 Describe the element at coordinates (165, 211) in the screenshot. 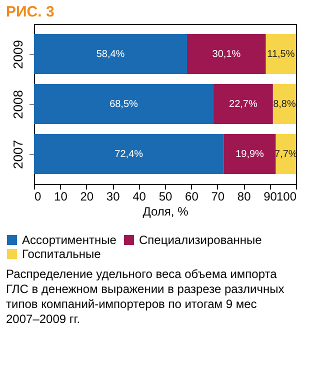

I see `x-axis-title: Доля, %` at that location.